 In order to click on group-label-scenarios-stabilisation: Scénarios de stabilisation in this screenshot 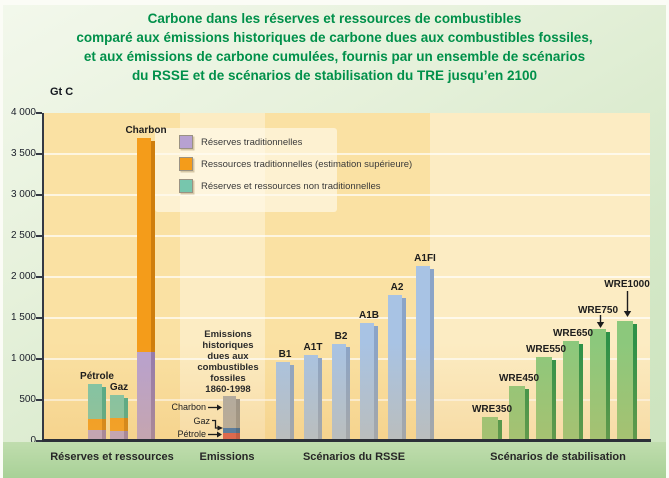, I will do `click(558, 457)`.